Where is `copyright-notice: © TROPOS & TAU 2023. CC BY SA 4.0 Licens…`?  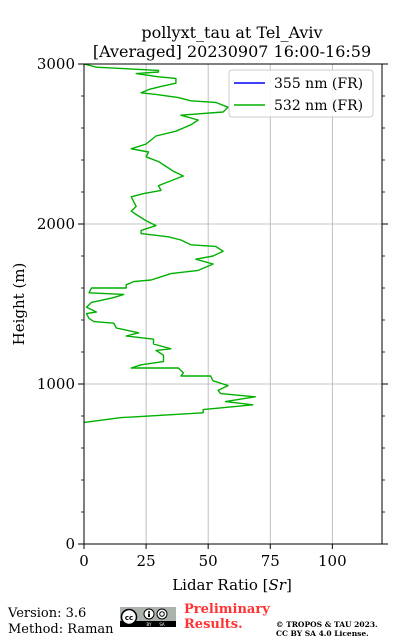 copyright-notice: © TROPOS & TAU 2023. CC BY SA 4.0 Licens… is located at coordinates (327, 629).